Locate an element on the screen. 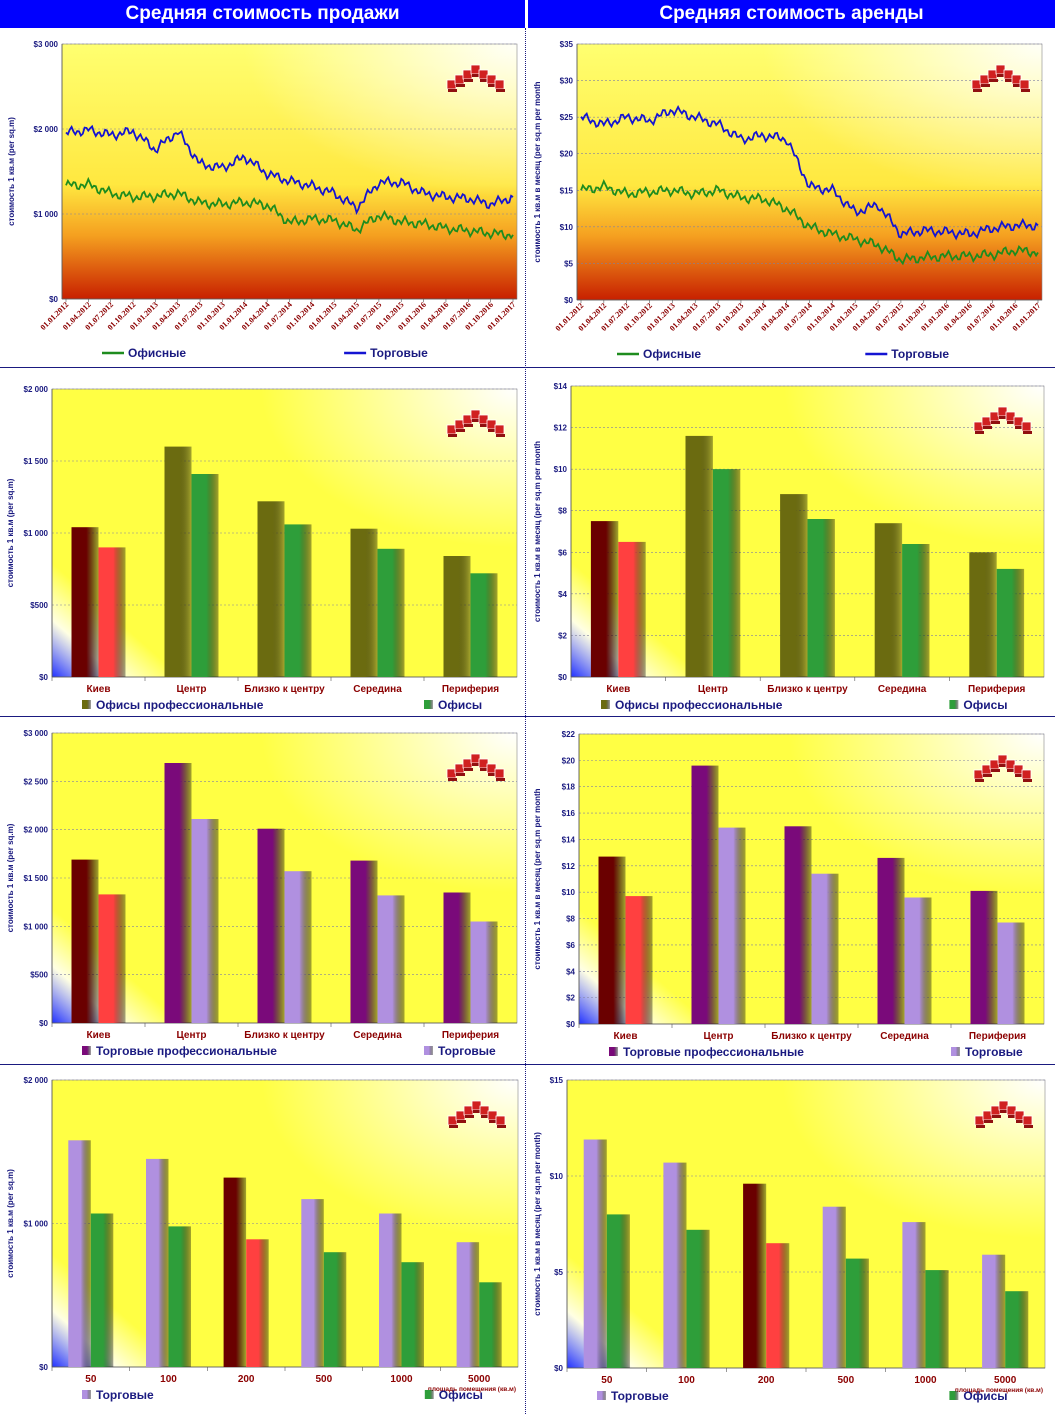 Image resolution: width=1055 pixels, height=1414 pixels. legend-label: Офисные is located at coordinates (157, 353).